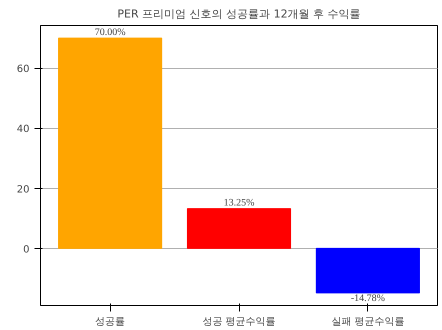  Describe the element at coordinates (110, 32) in the screenshot. I see `data-label: 70.00%` at that location.